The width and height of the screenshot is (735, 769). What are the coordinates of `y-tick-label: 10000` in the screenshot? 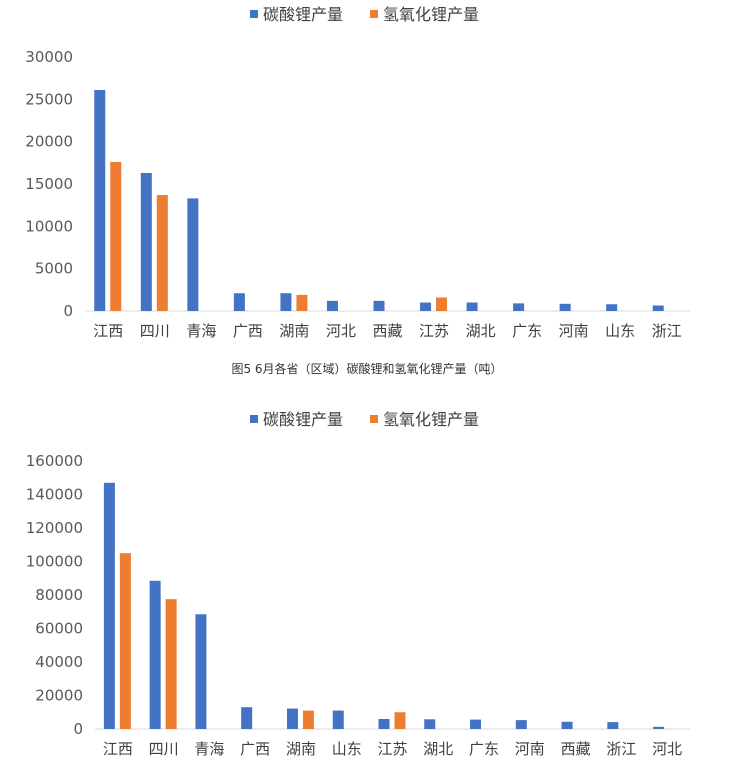 It's located at (49, 226).